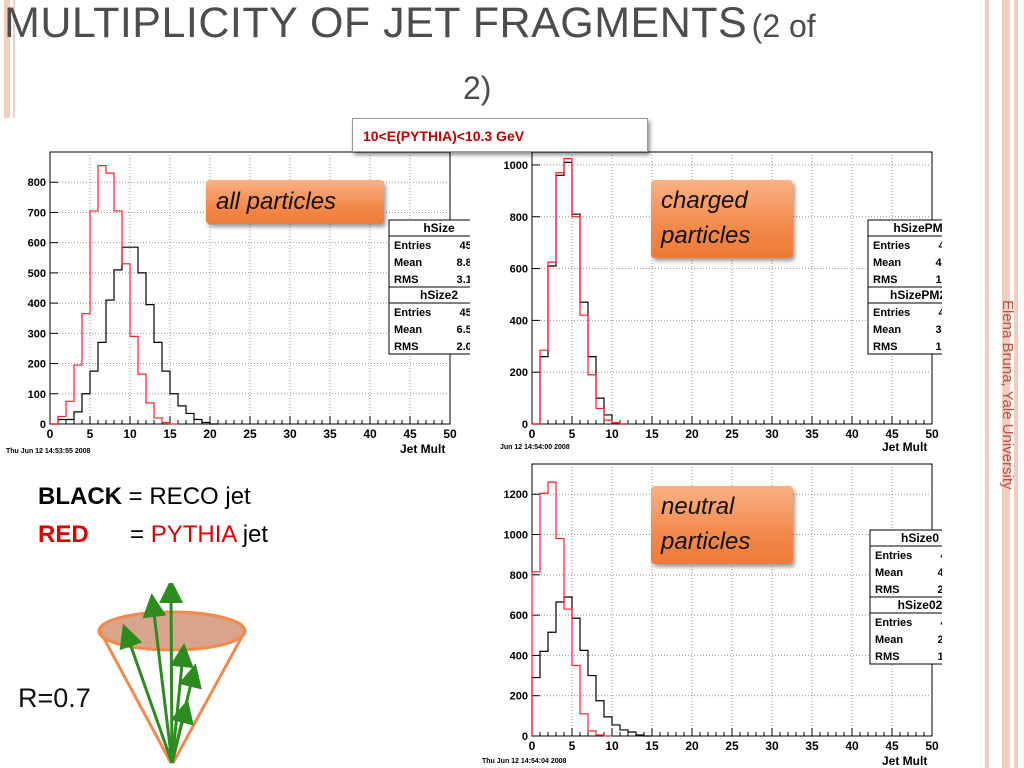  I want to click on stats-box-name: hSizePM2, so click(916, 295).